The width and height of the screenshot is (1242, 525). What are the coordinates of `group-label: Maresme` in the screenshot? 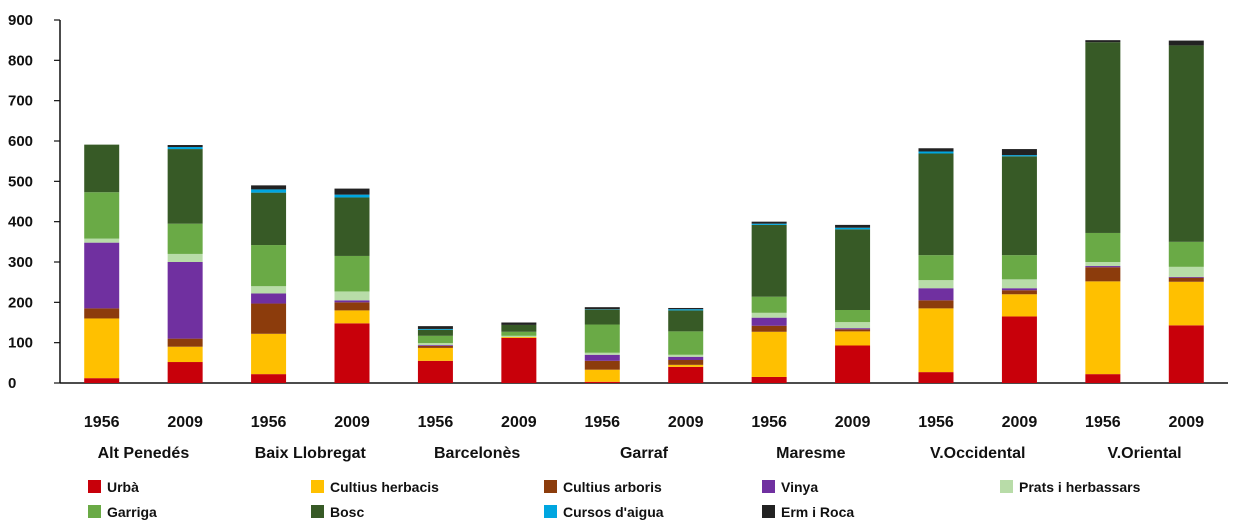 It's located at (810, 453).